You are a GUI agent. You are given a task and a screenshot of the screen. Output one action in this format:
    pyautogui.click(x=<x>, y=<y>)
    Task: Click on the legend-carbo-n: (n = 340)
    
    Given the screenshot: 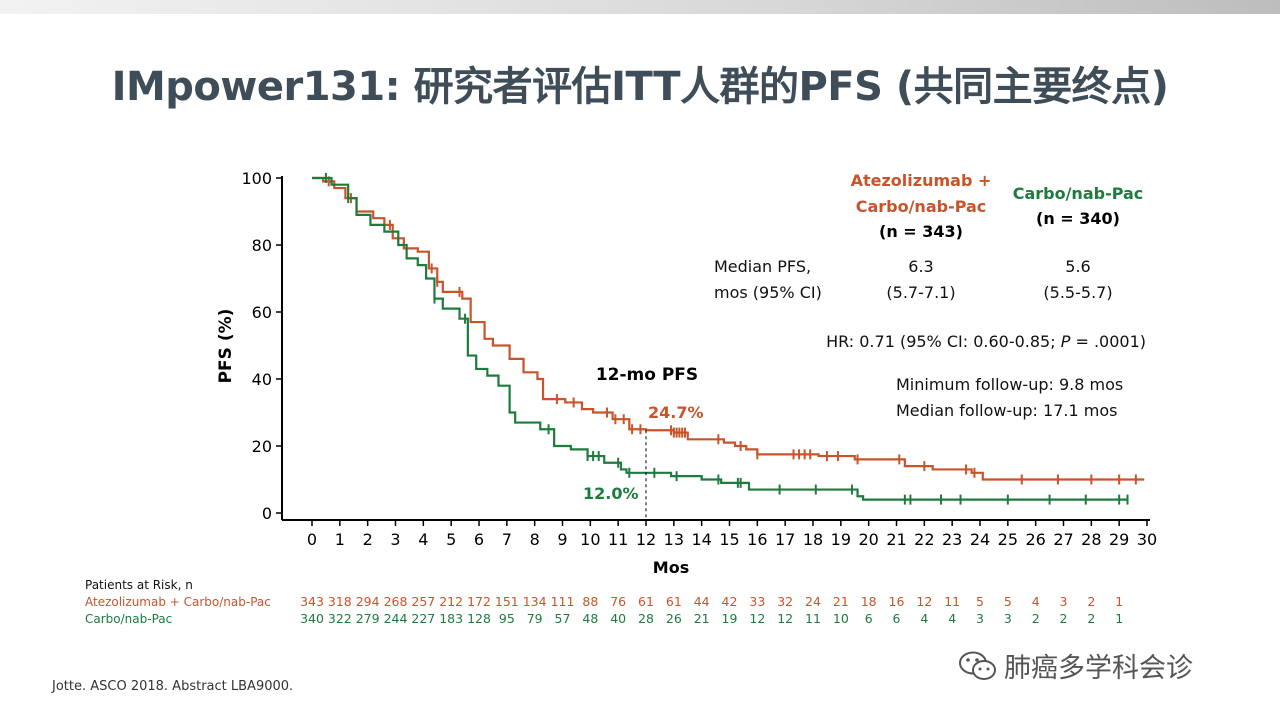 What is the action you would take?
    pyautogui.click(x=1078, y=218)
    